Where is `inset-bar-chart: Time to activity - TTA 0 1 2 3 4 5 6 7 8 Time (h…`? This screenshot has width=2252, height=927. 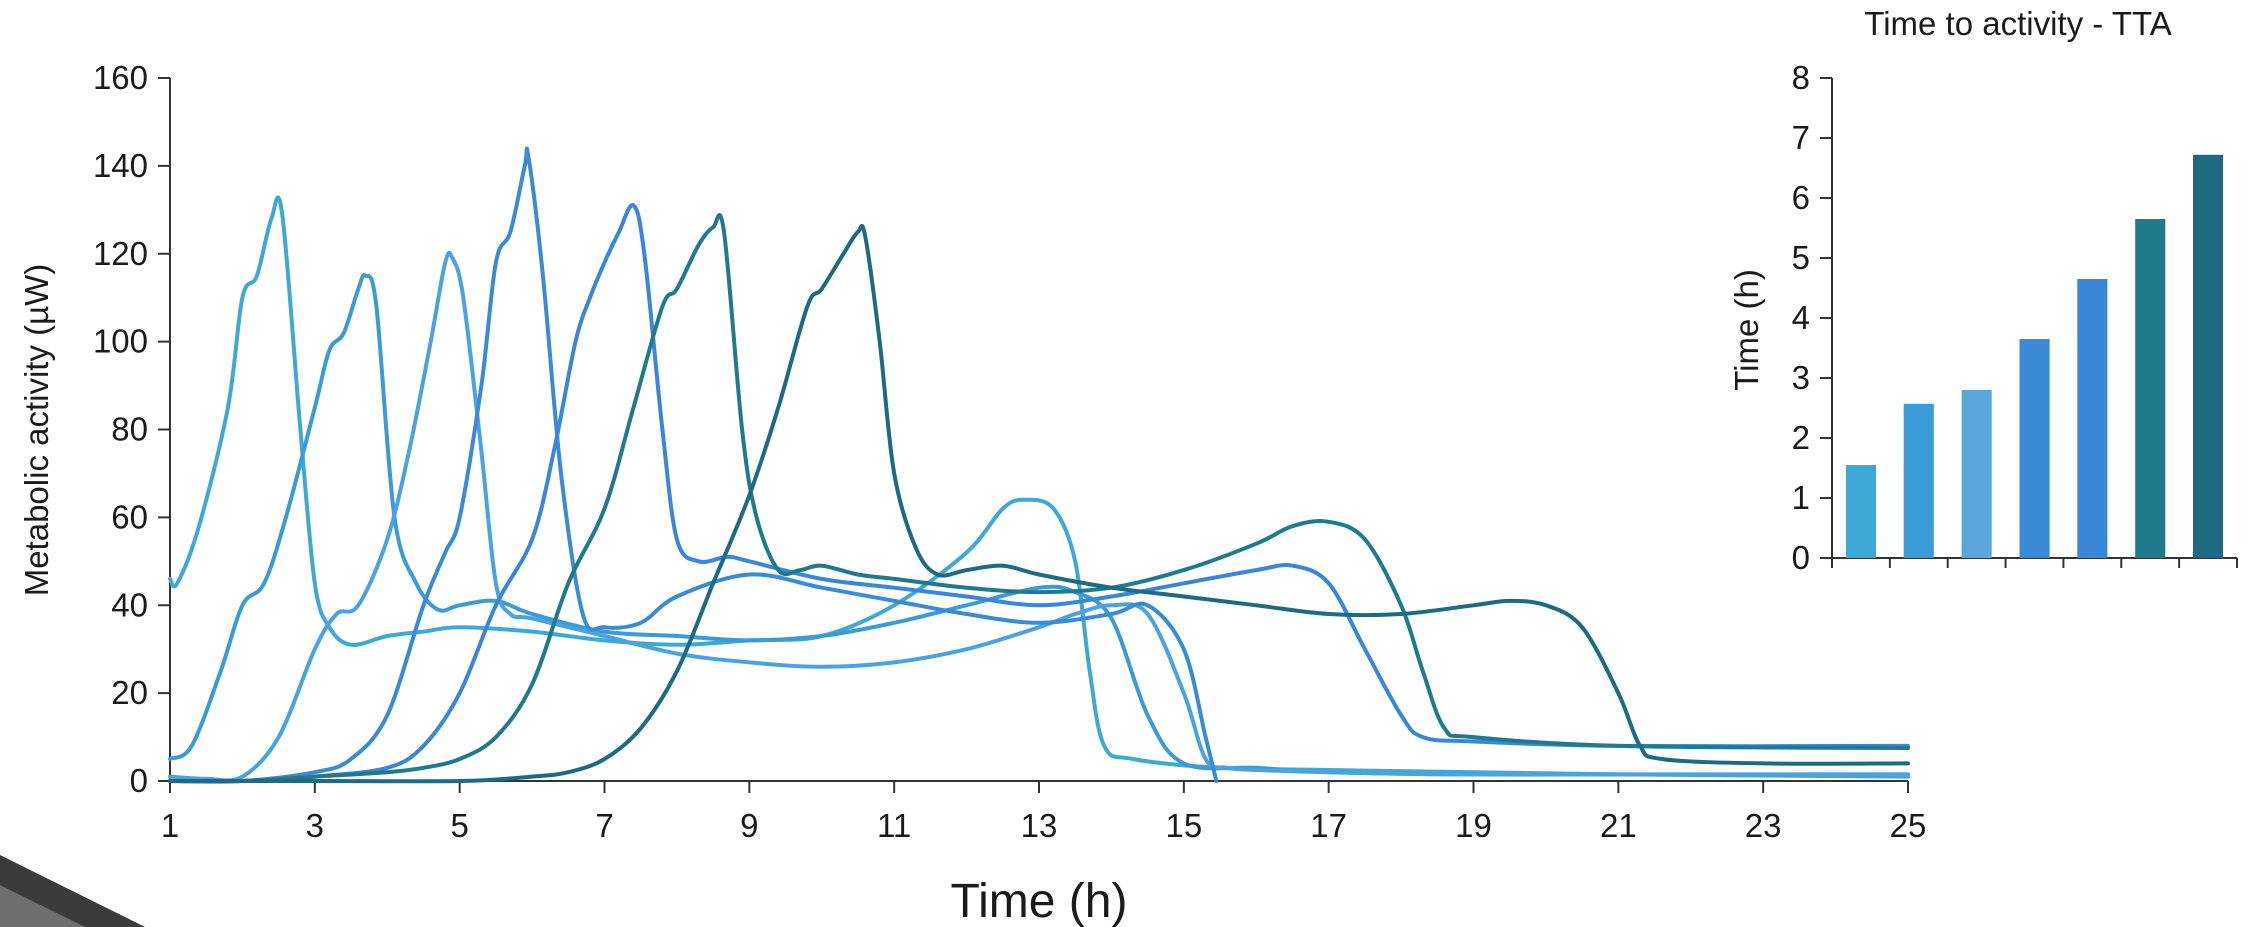
inset-bar-chart: Time to activity - TTA 0 1 2 3 4 5 6 7 8 Time (h… is located at coordinates (1983, 290).